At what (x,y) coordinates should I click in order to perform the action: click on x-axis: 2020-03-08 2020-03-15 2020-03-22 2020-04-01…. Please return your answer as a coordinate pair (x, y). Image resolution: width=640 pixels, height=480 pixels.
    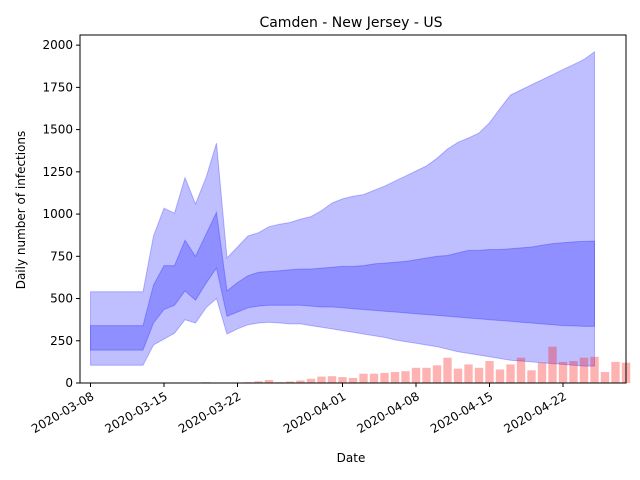
    Looking at the image, I should click on (299, 409).